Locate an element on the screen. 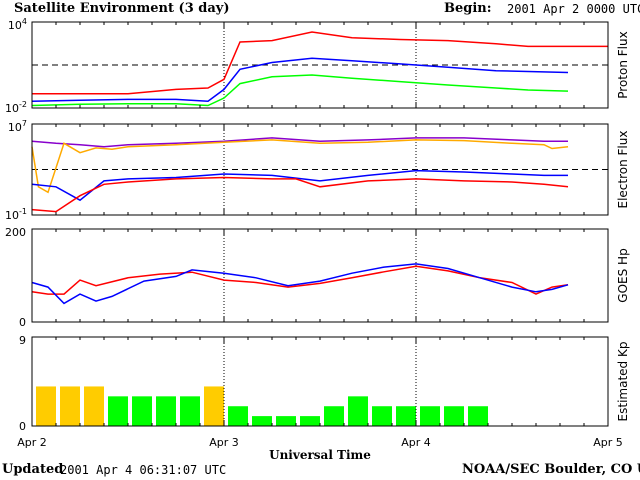 This screenshot has width=640, height=480. y-tick-label: 10⁻¹ is located at coordinates (16, 214).